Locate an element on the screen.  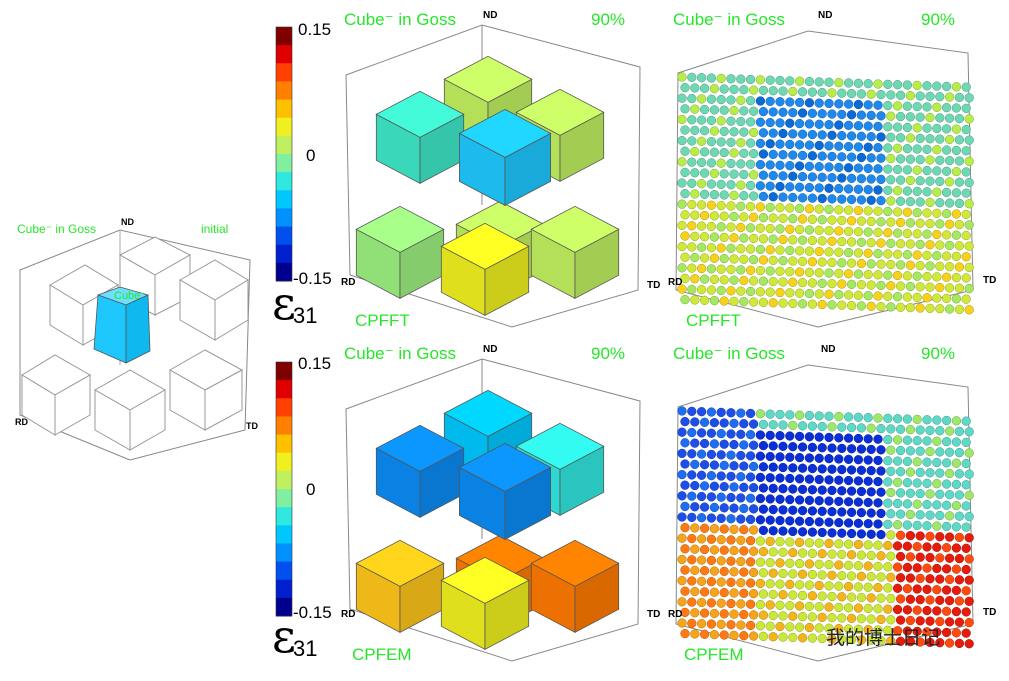
cpfft-mesh-diagram is located at coordinates (824, 179).